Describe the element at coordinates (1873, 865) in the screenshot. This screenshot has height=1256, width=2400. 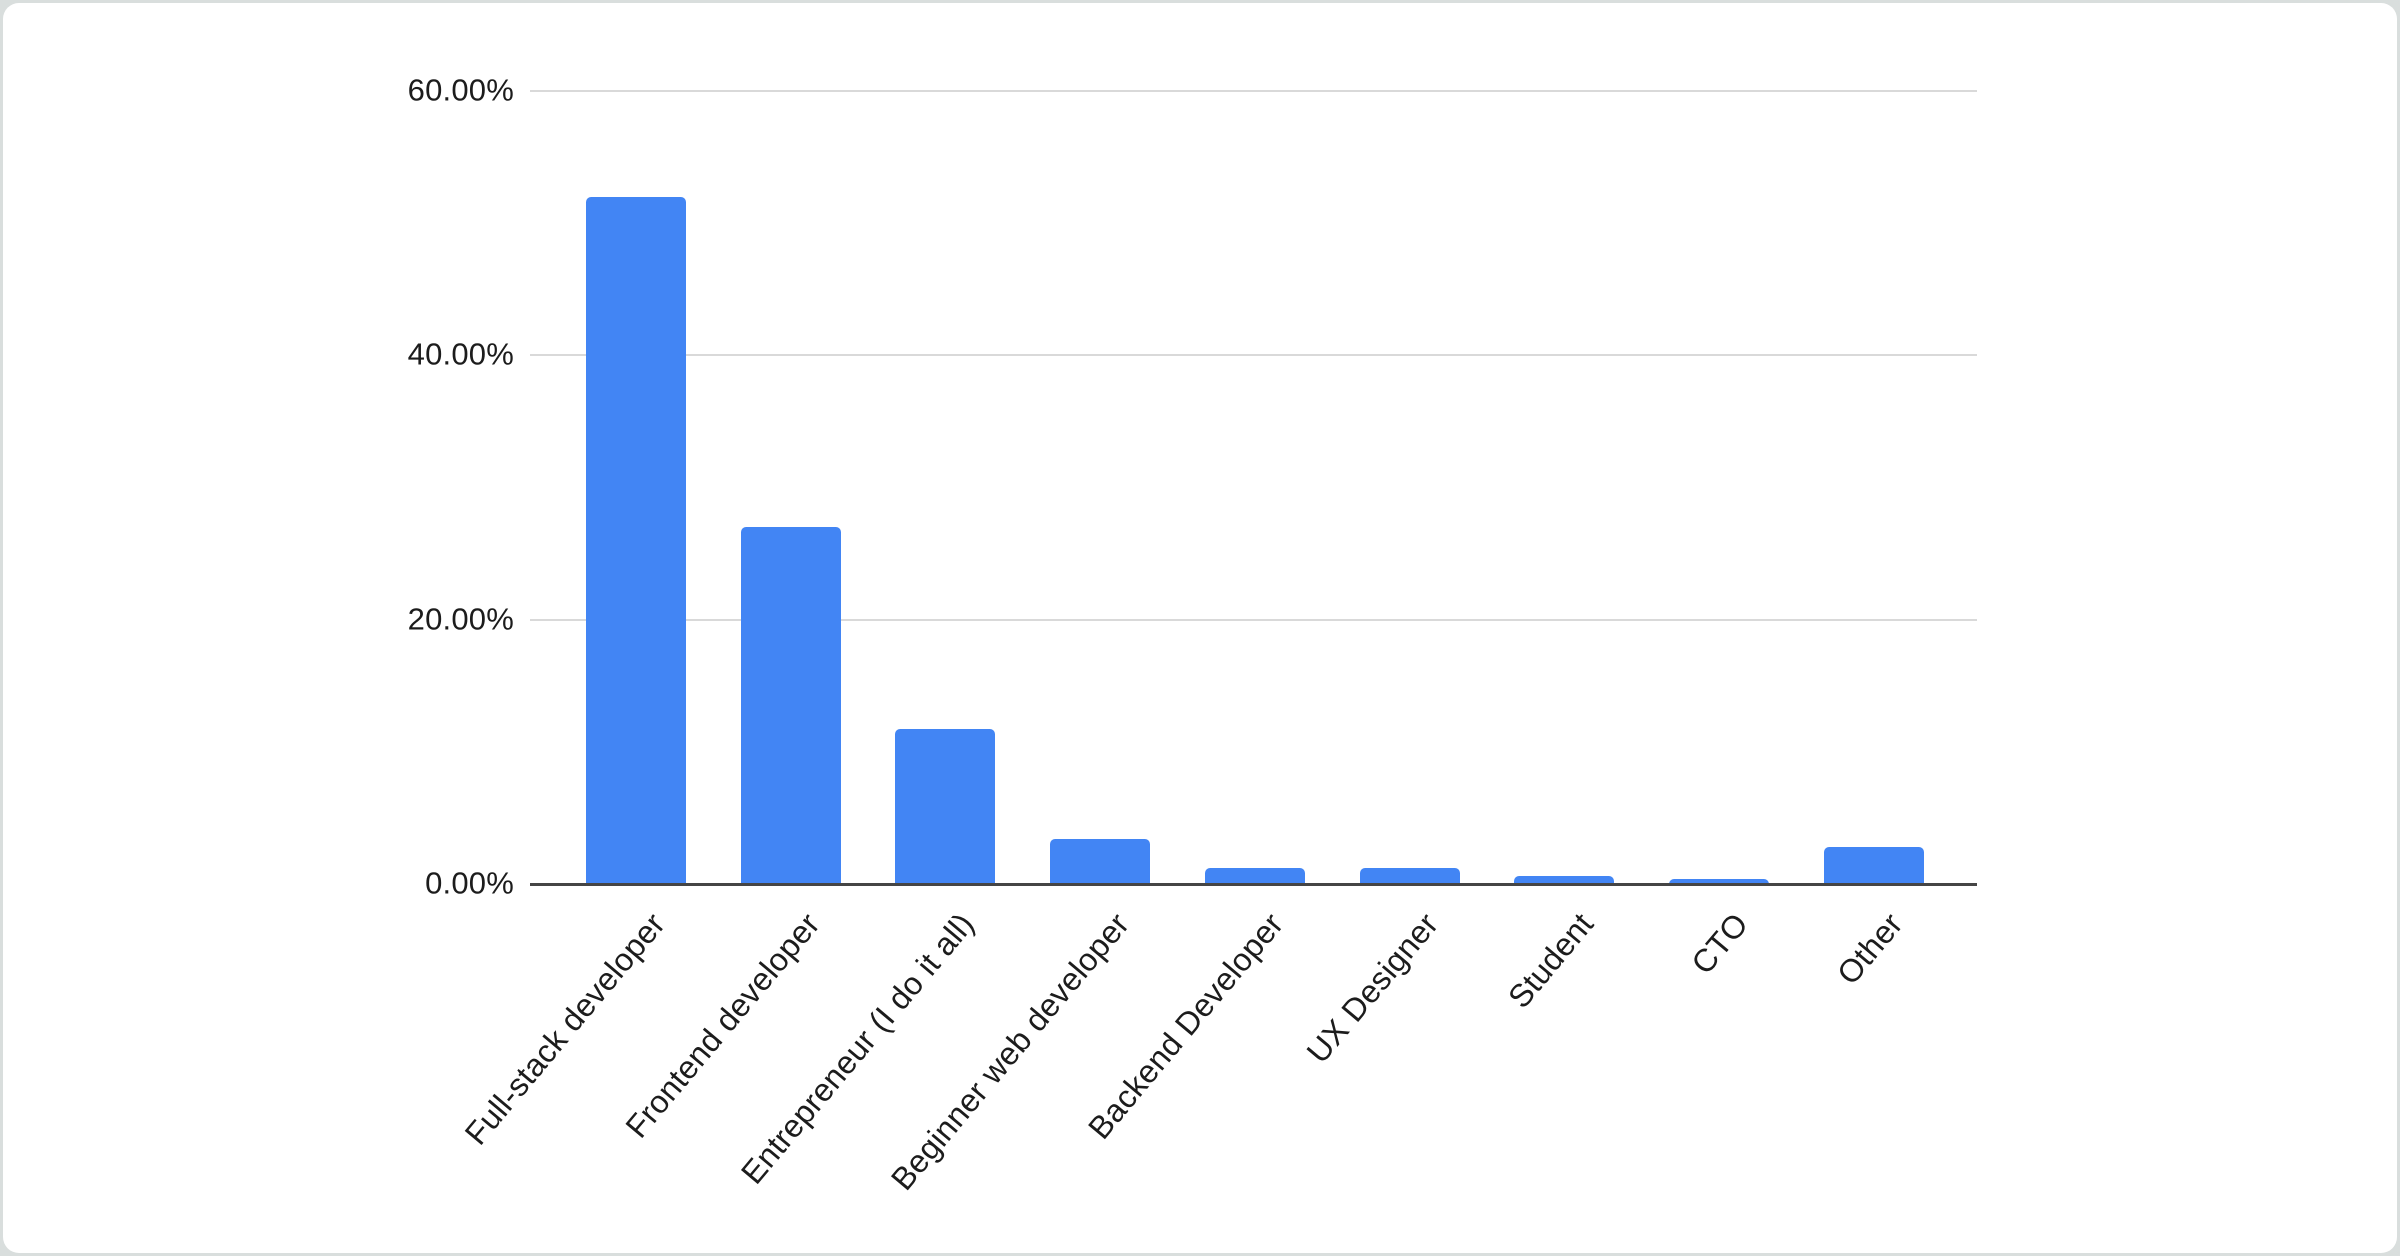
I see `bar-other` at that location.